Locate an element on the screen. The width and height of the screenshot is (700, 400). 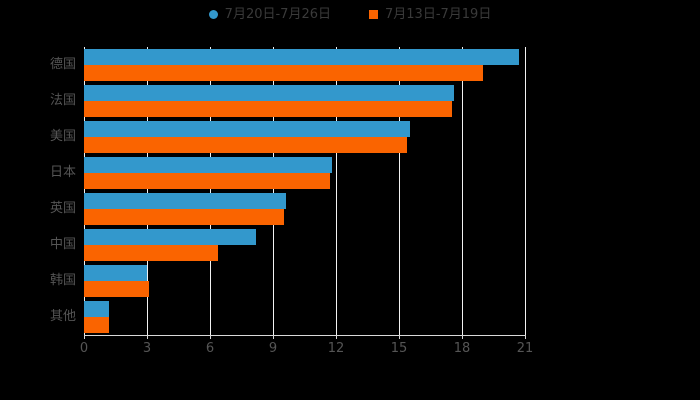
y-tick-label: 韩国 is located at coordinates (62, 280).